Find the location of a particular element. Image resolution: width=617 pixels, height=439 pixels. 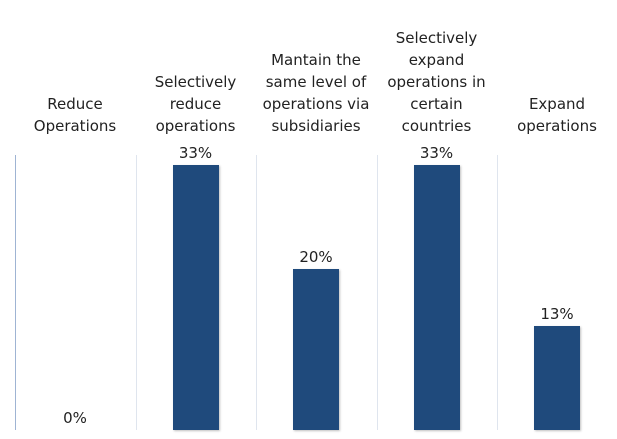

category-label: Selectively reduce operations is located at coordinates (195, 104).